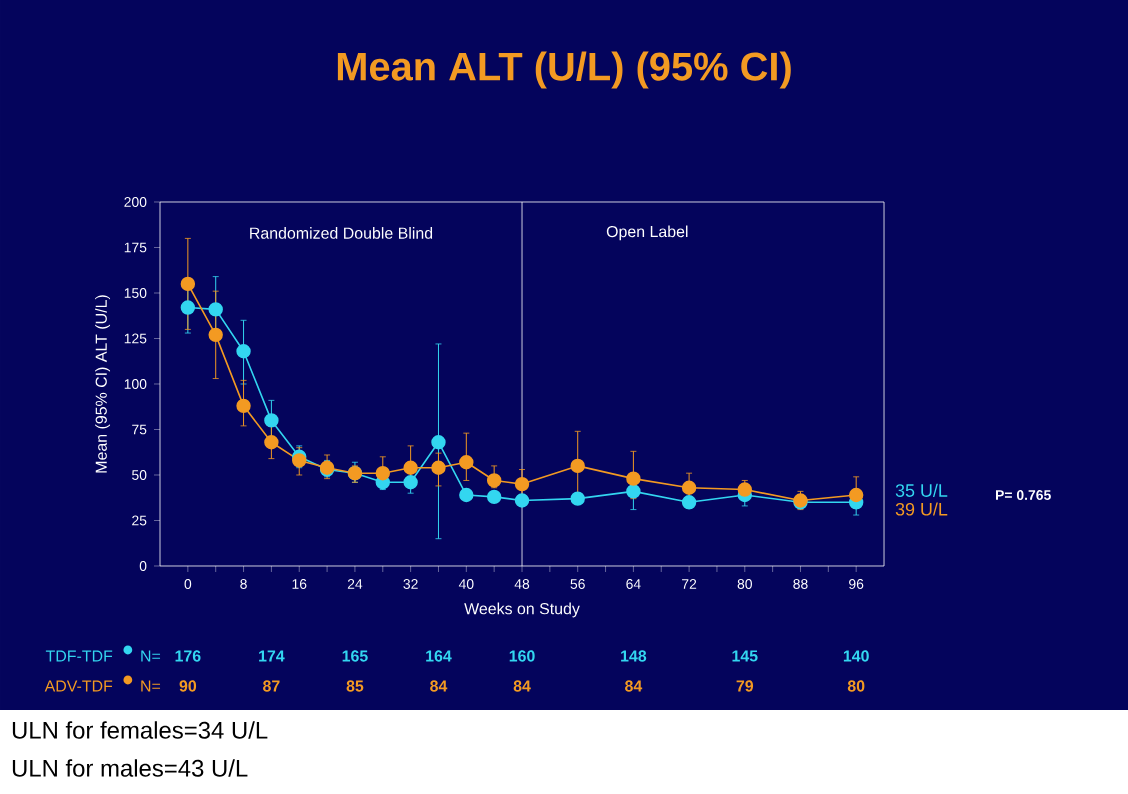 This screenshot has height=794, width=1128. I want to click on text: ULN for females=34 U/L, so click(140, 730).